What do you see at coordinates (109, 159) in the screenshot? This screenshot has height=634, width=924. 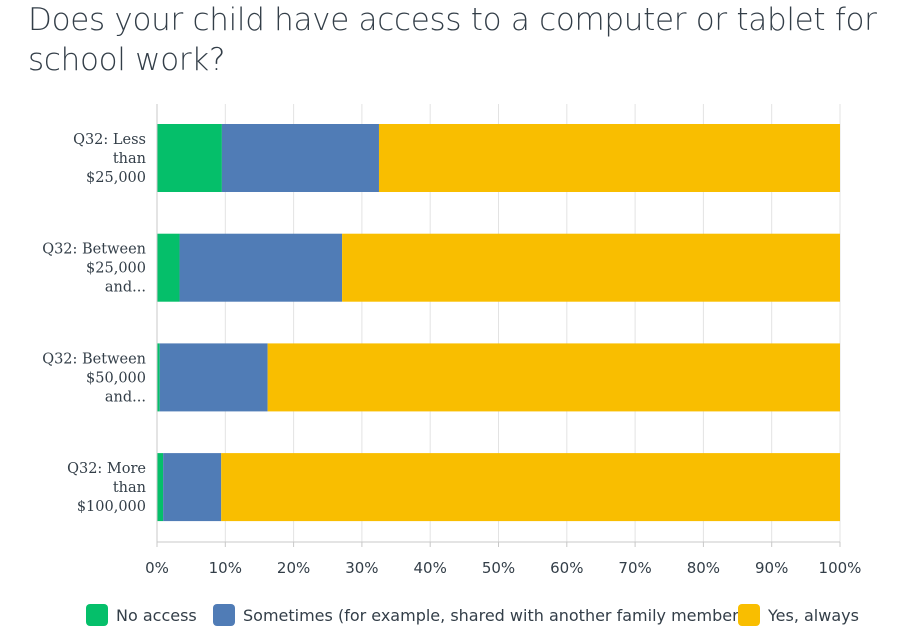 I see `category-label: Q32: Less than $25,000` at bounding box center [109, 159].